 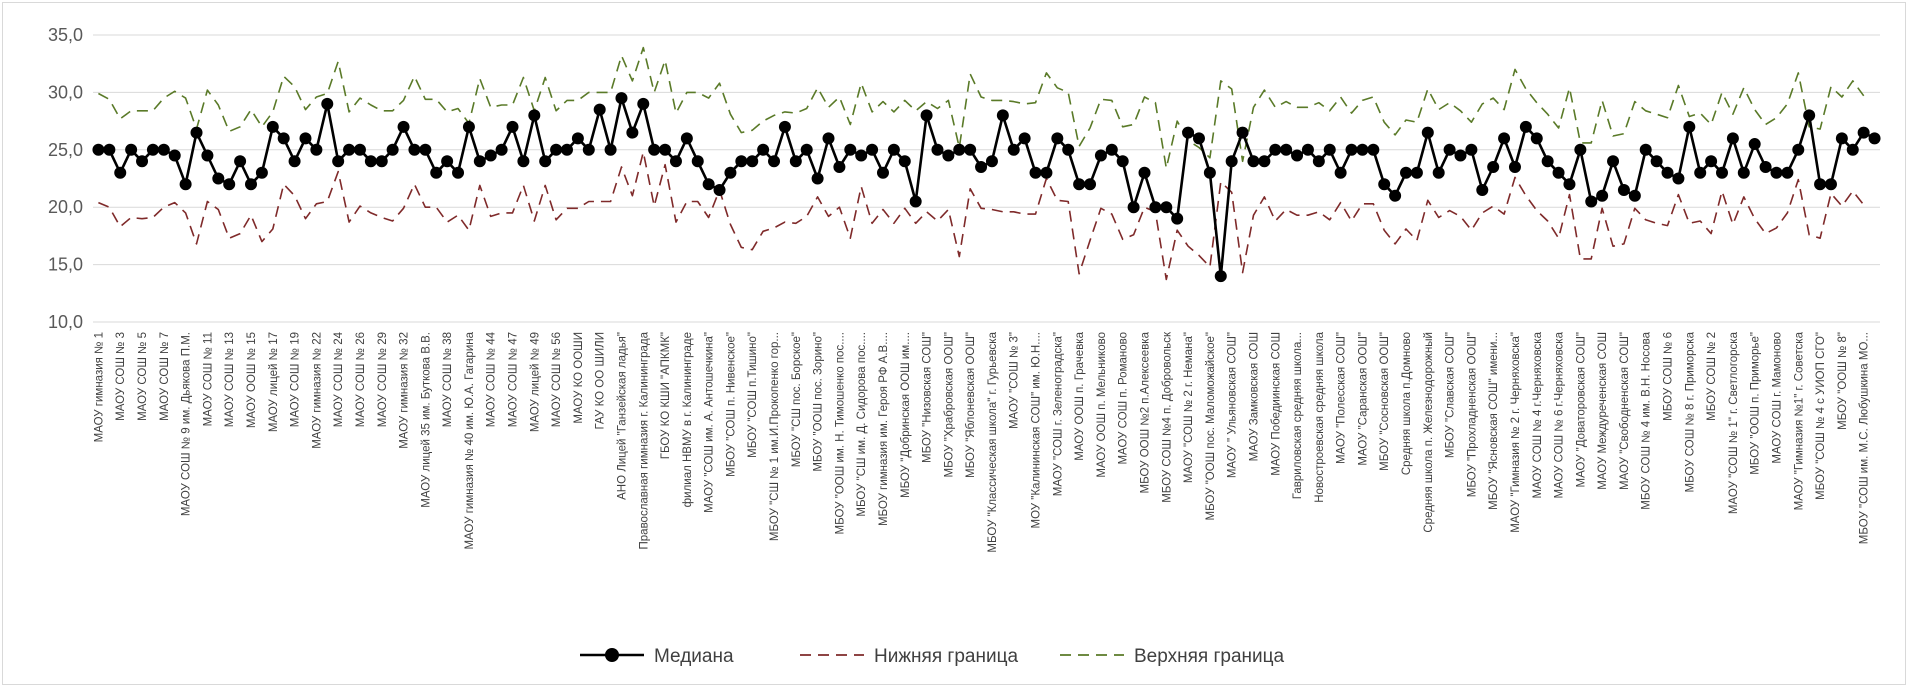 I want to click on x-tick-label: МАОУ лицей № 49, so click(x=535, y=382).